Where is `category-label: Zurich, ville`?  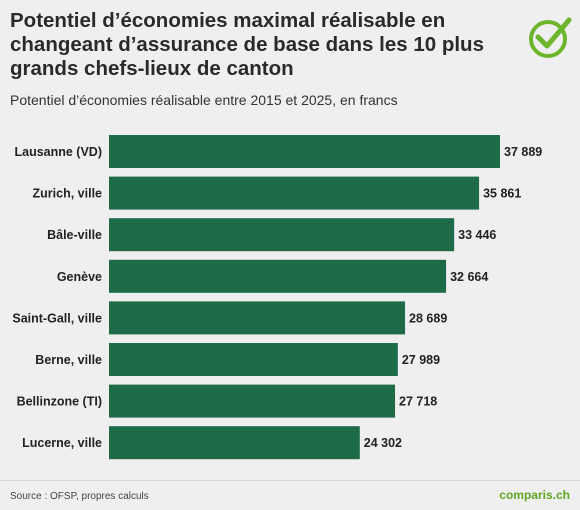 category-label: Zurich, ville is located at coordinates (68, 194).